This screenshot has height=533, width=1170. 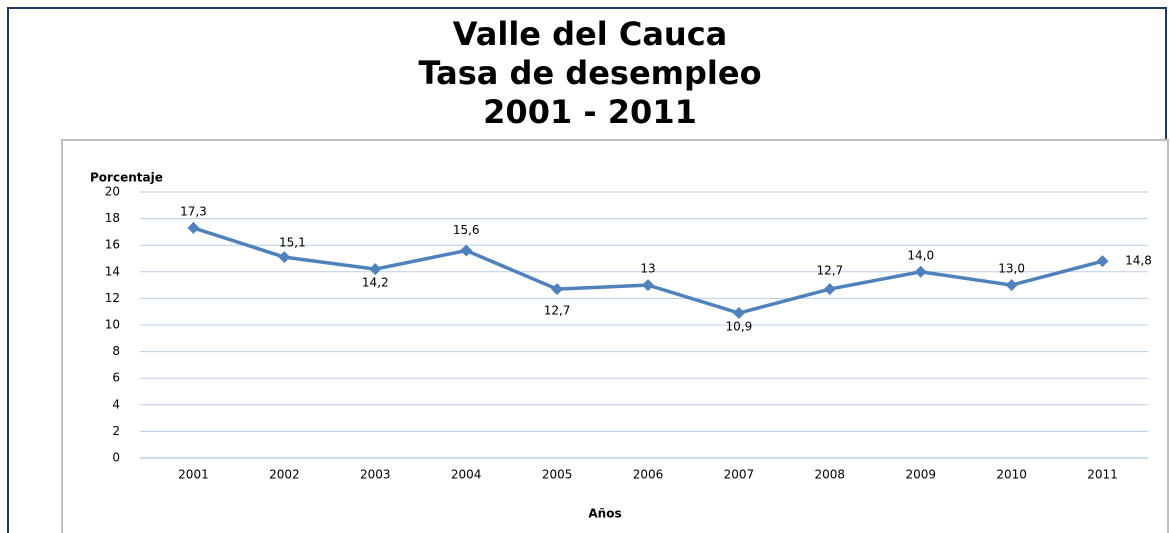 I want to click on title-line: 2001 - 2011, so click(x=590, y=112).